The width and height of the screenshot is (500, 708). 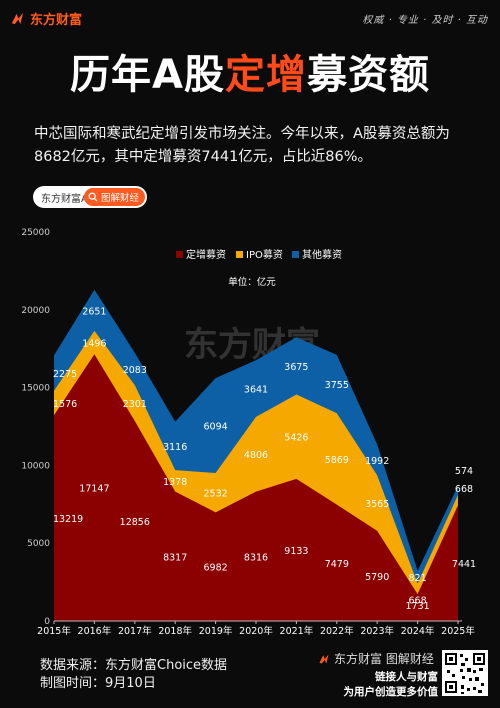 I want to click on data-label: 2083, so click(x=135, y=370).